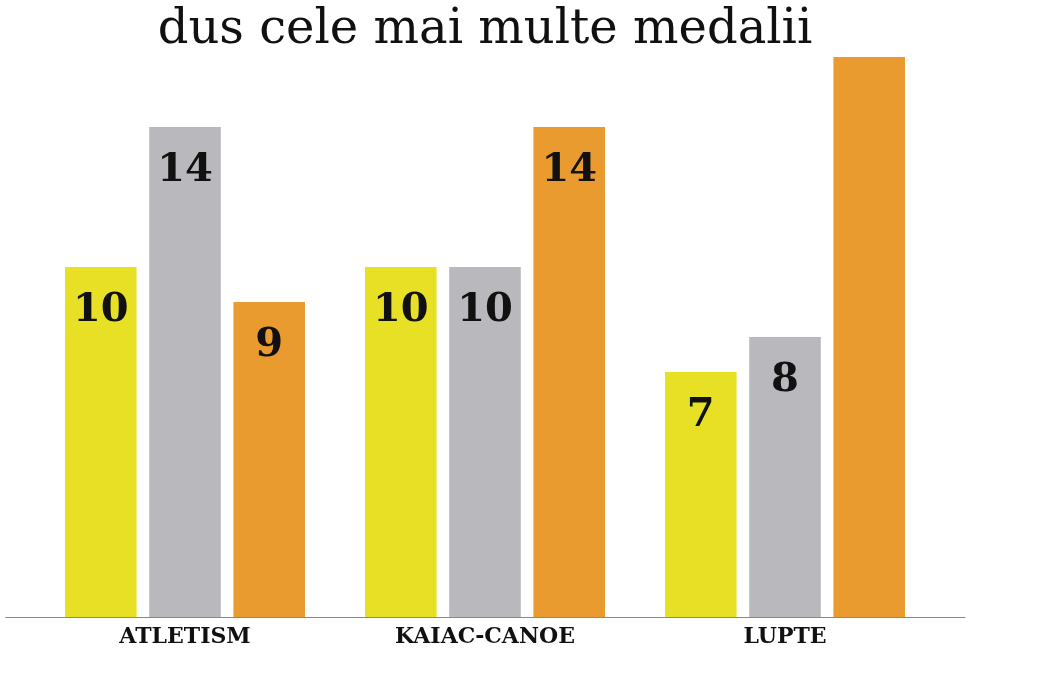  I want to click on x-tick-label: KAIAC-CANOE, so click(485, 634).